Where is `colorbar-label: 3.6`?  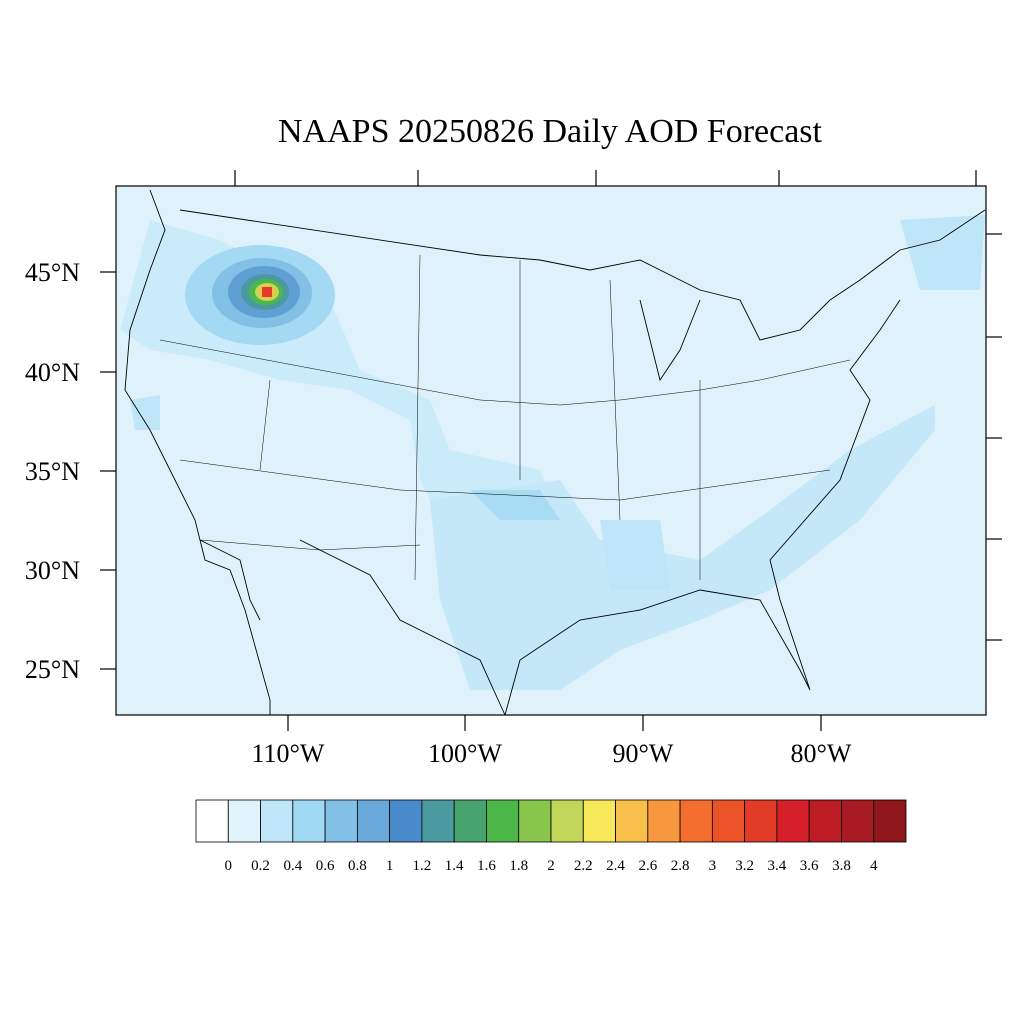
colorbar-label: 3.6 is located at coordinates (809, 866).